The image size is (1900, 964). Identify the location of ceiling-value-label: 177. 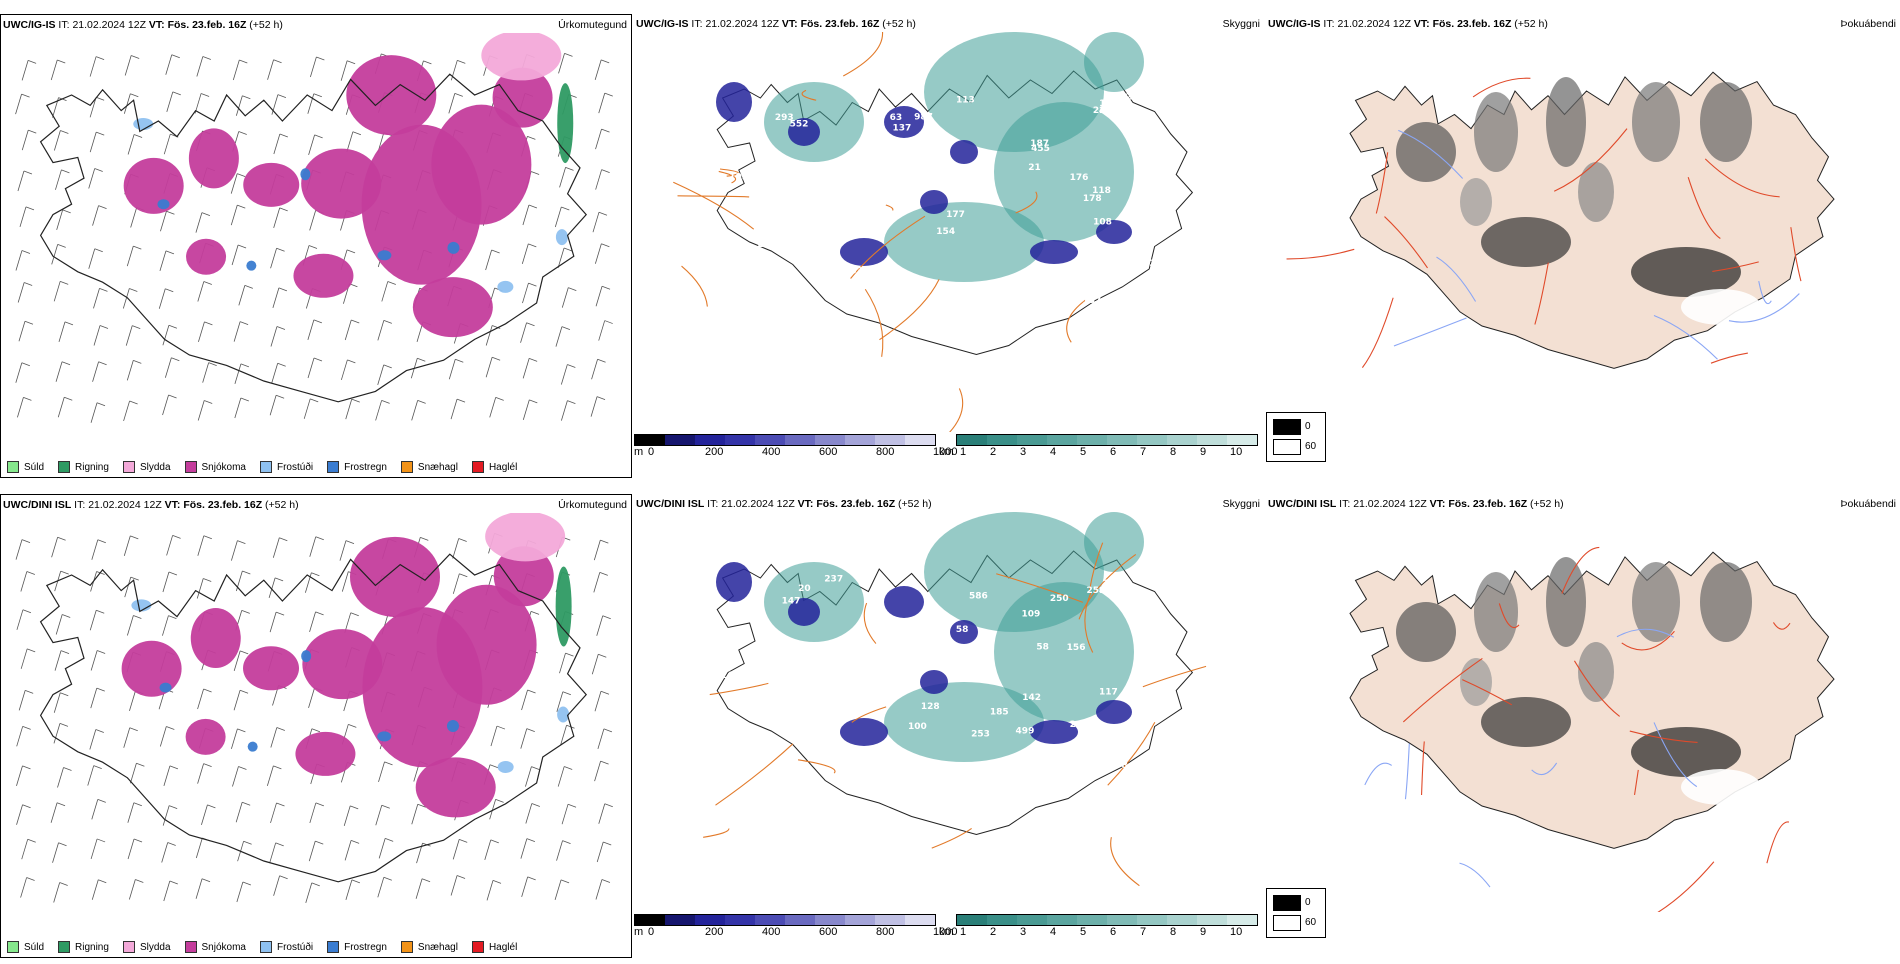
(955, 215).